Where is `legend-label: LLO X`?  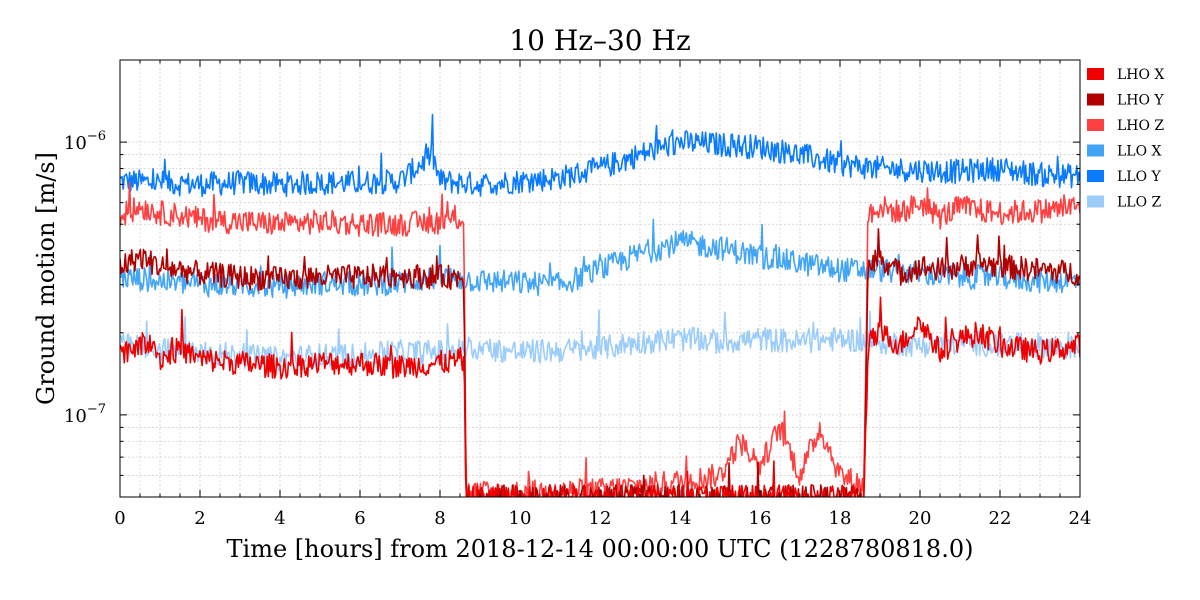 legend-label: LLO X is located at coordinates (1139, 152).